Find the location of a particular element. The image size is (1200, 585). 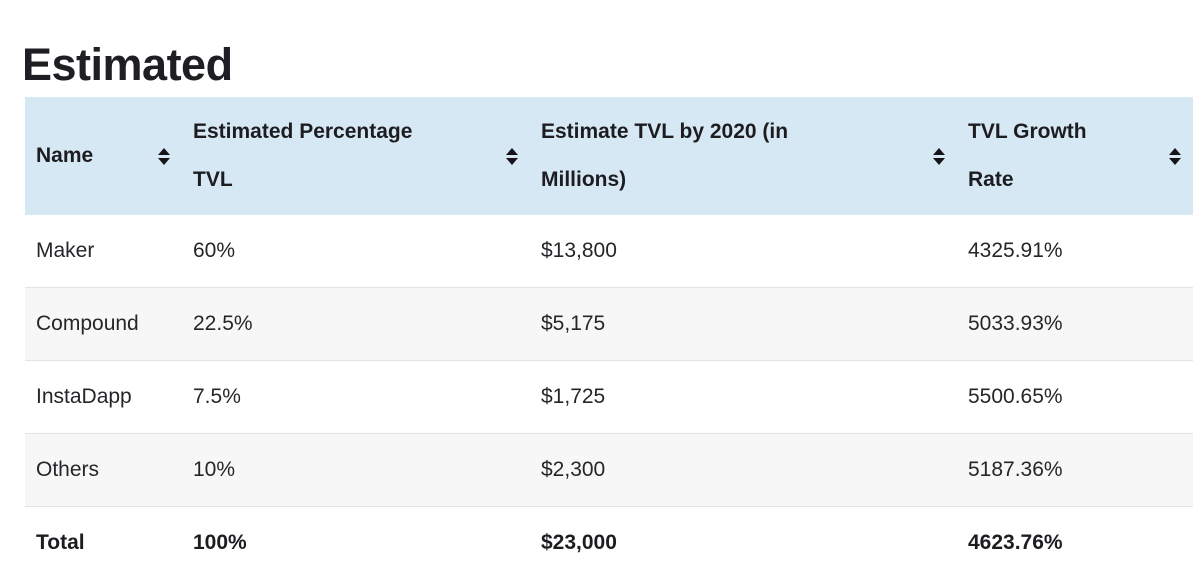

table-row-maker: Maker 60% $13,800 4325.91% is located at coordinates (609, 251).